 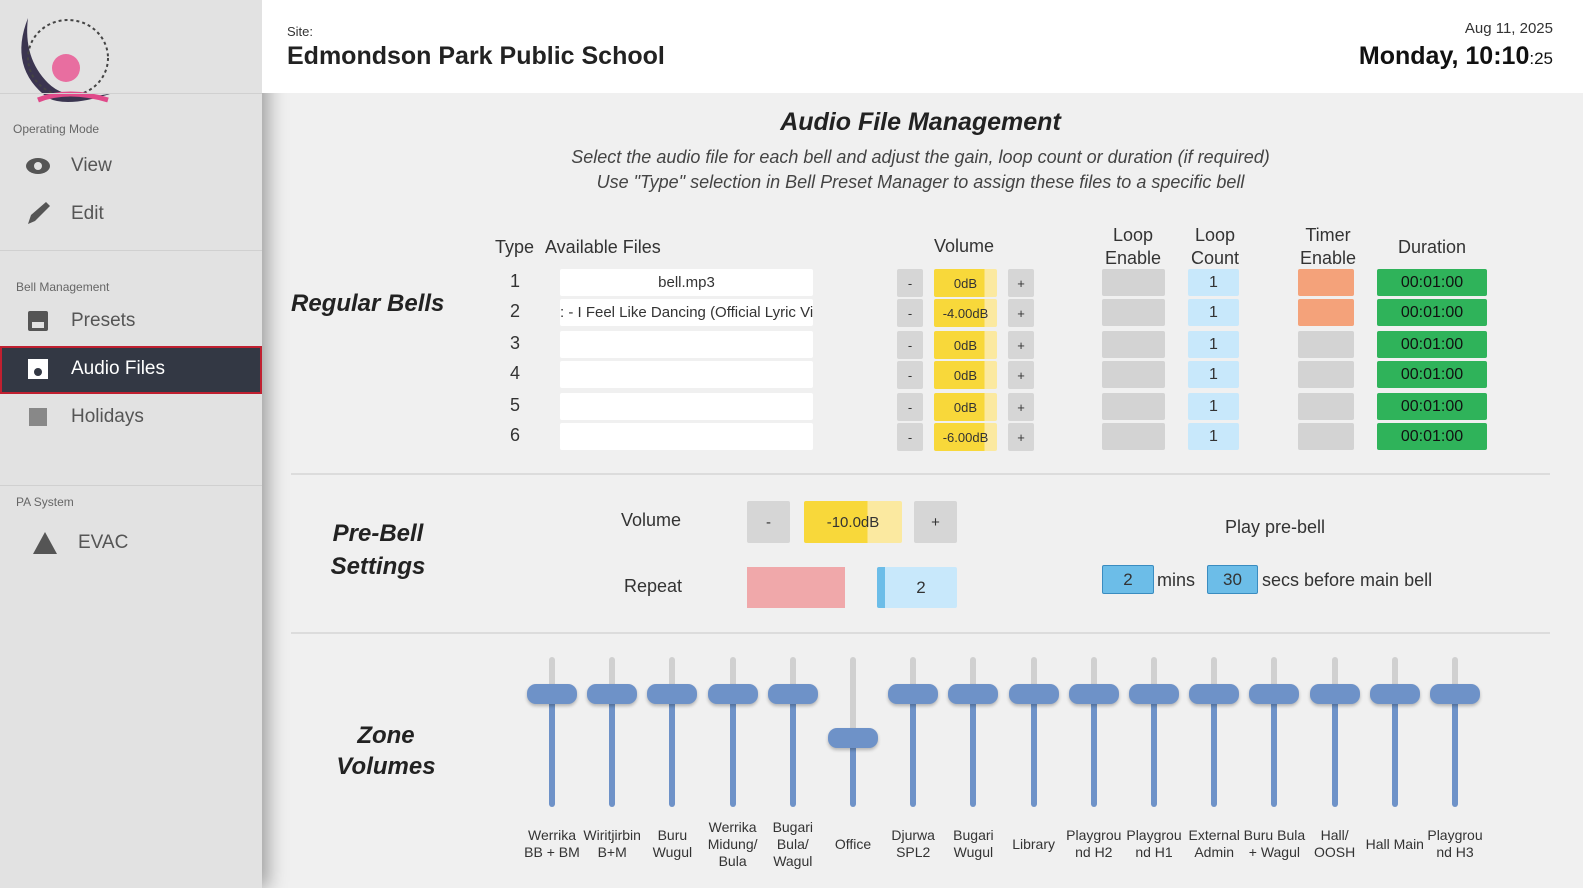 What do you see at coordinates (1176, 580) in the screenshot?
I see `label: mins` at bounding box center [1176, 580].